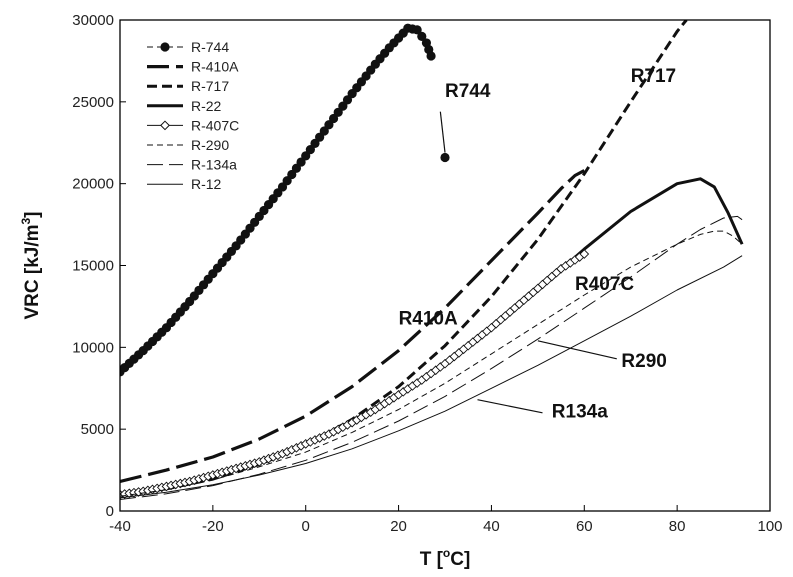 The width and height of the screenshot is (793, 577). What do you see at coordinates (584, 254) in the screenshot?
I see `r407c-point` at bounding box center [584, 254].